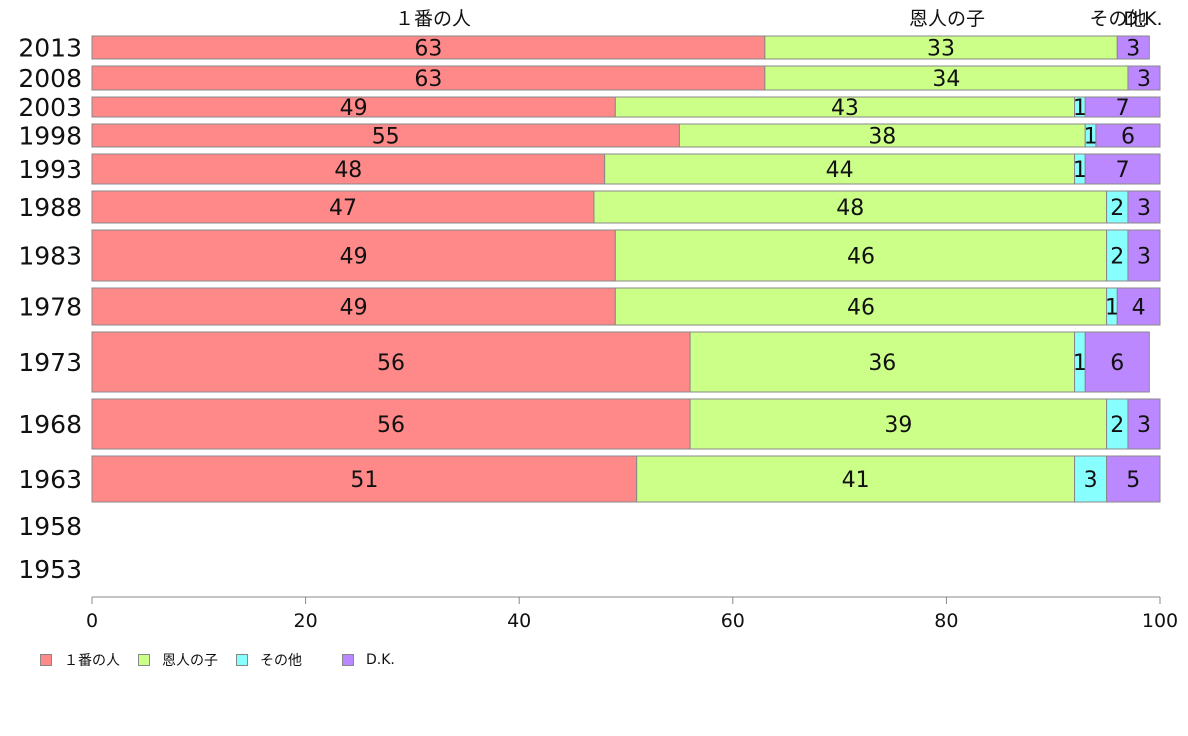 The width and height of the screenshot is (1188, 736). I want to click on bar-label-1993-series-0: 48, so click(348, 170).